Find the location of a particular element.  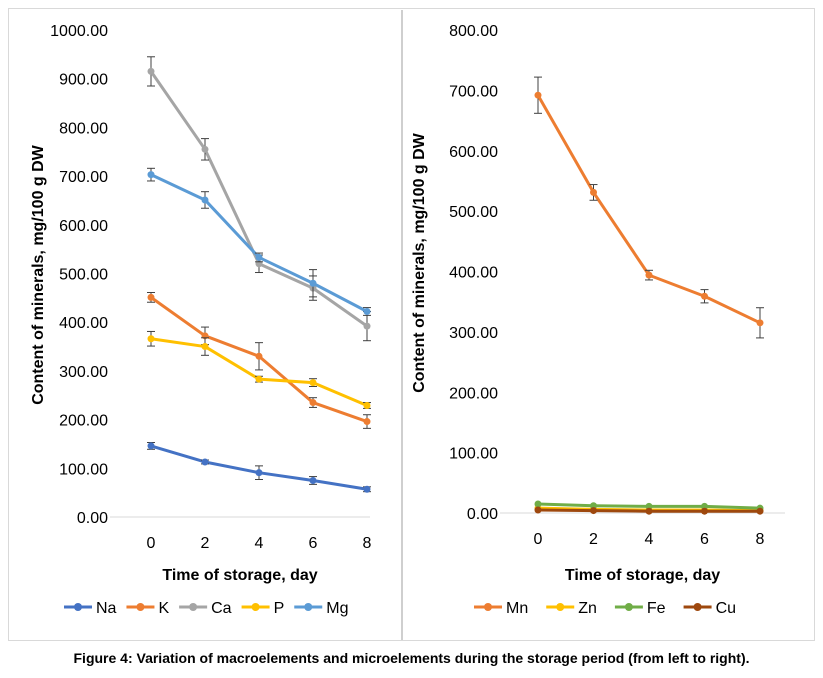

legend-marker-zn is located at coordinates (560, 607).